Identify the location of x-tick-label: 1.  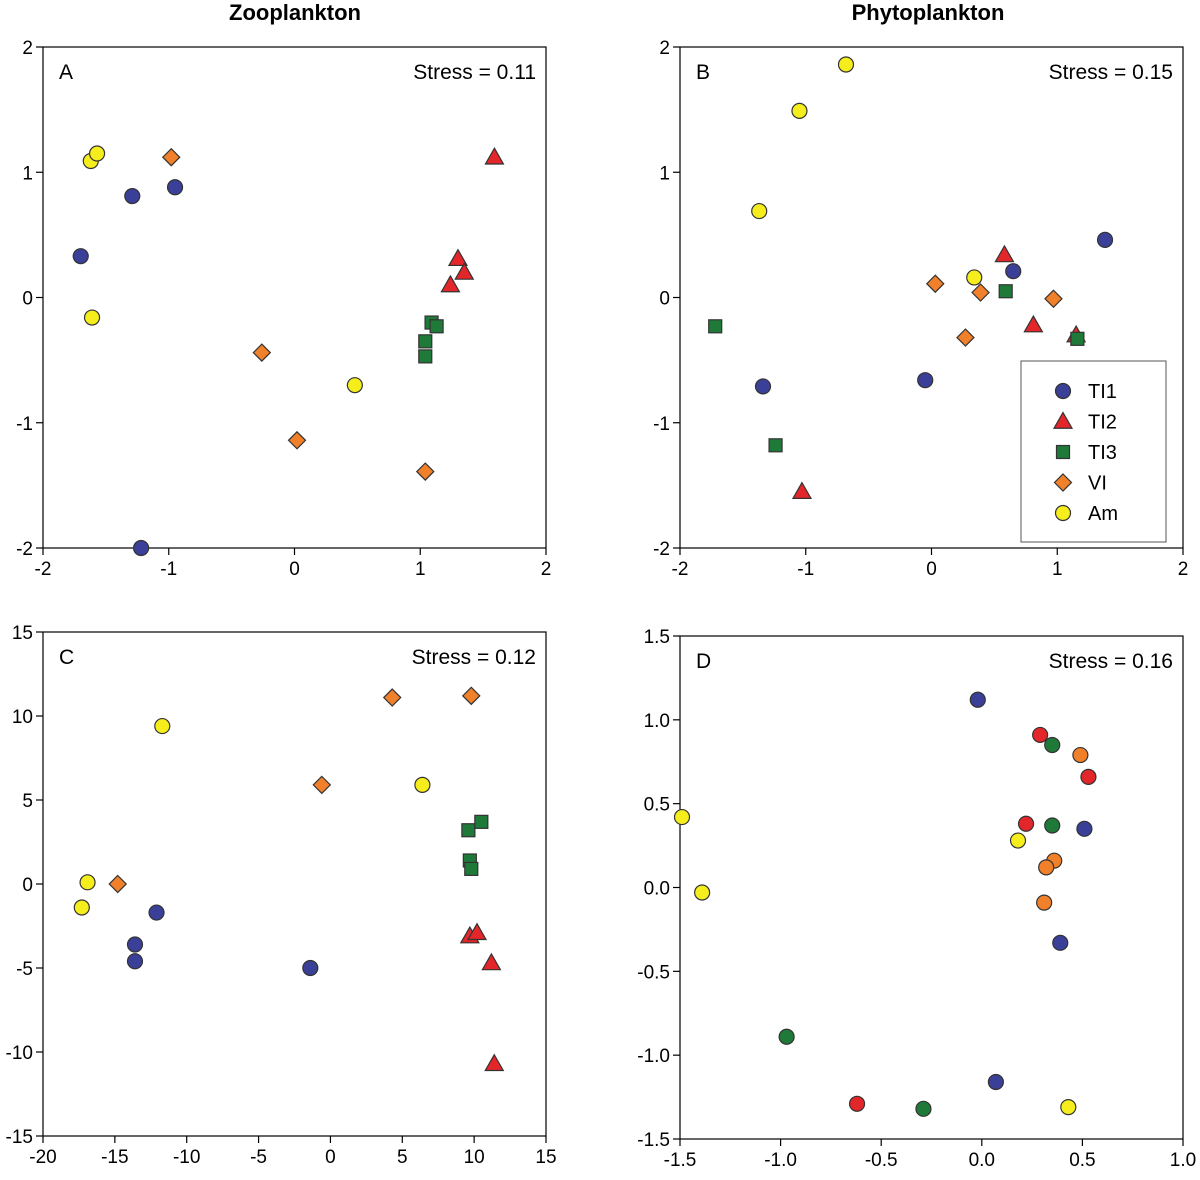
(420, 569).